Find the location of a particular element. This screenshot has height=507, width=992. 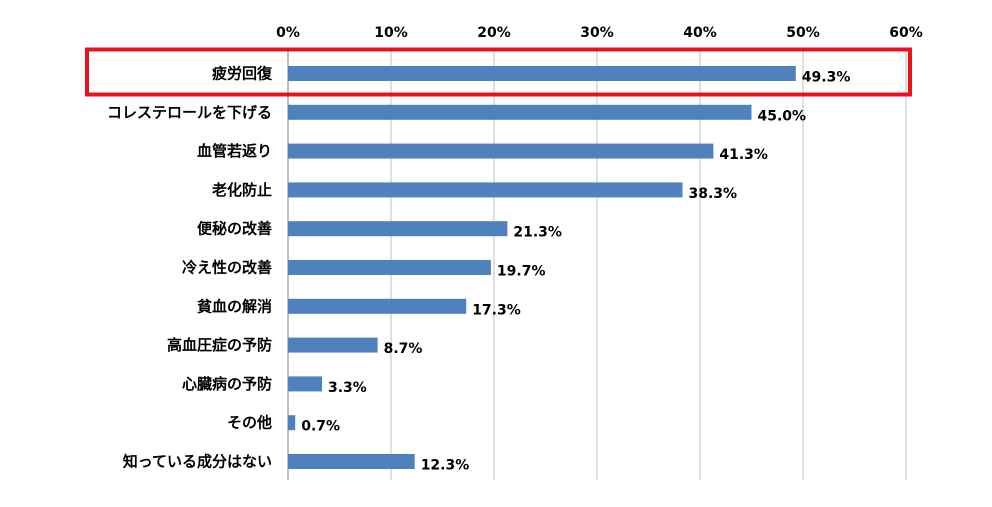

data-label: 17.3% is located at coordinates (496, 310).